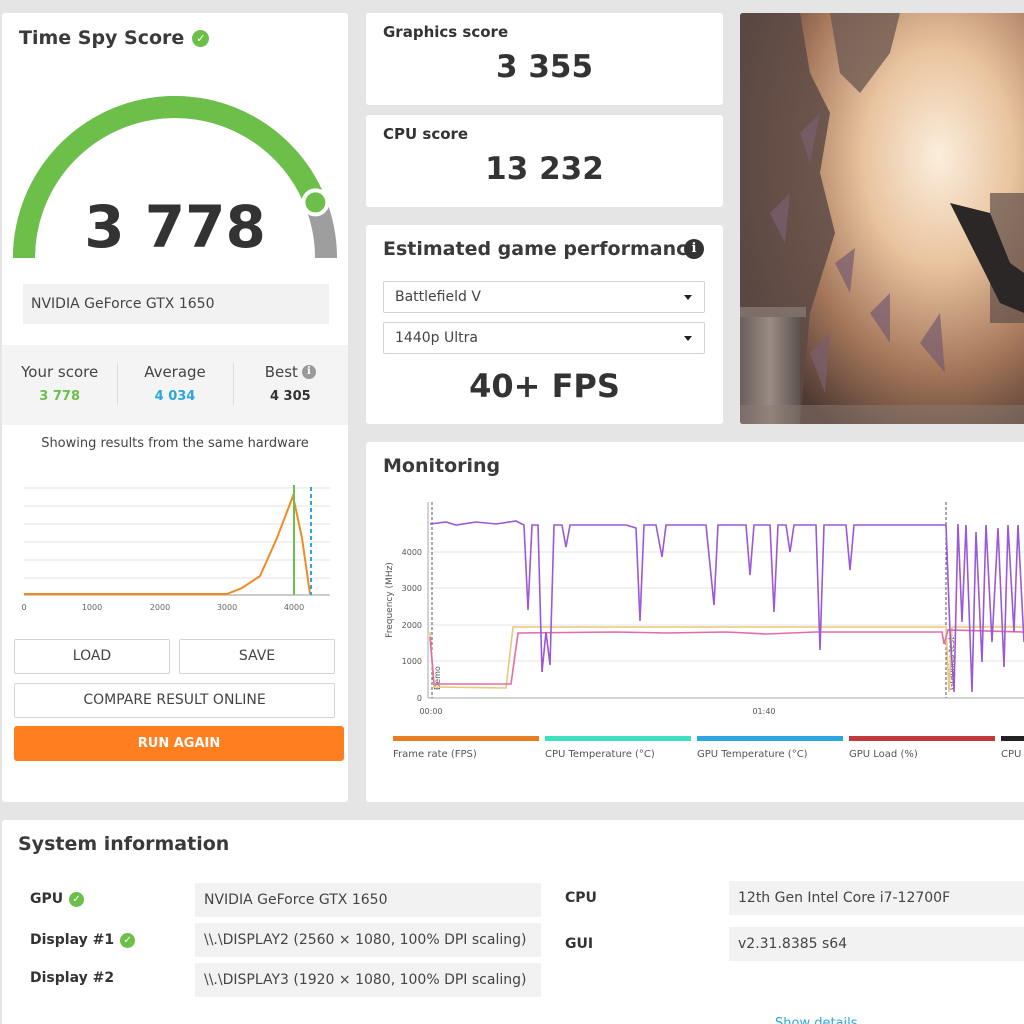 This screenshot has width=1024, height=1024. I want to click on score-title: Time Spy Score ✓, so click(114, 38).